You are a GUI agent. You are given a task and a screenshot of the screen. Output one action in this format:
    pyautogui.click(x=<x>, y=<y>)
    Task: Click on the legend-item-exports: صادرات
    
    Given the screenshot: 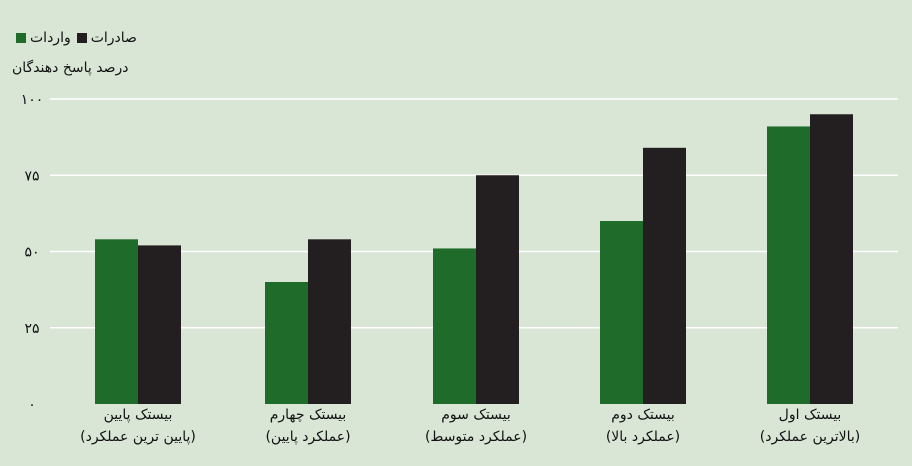 What is the action you would take?
    pyautogui.click(x=106, y=38)
    